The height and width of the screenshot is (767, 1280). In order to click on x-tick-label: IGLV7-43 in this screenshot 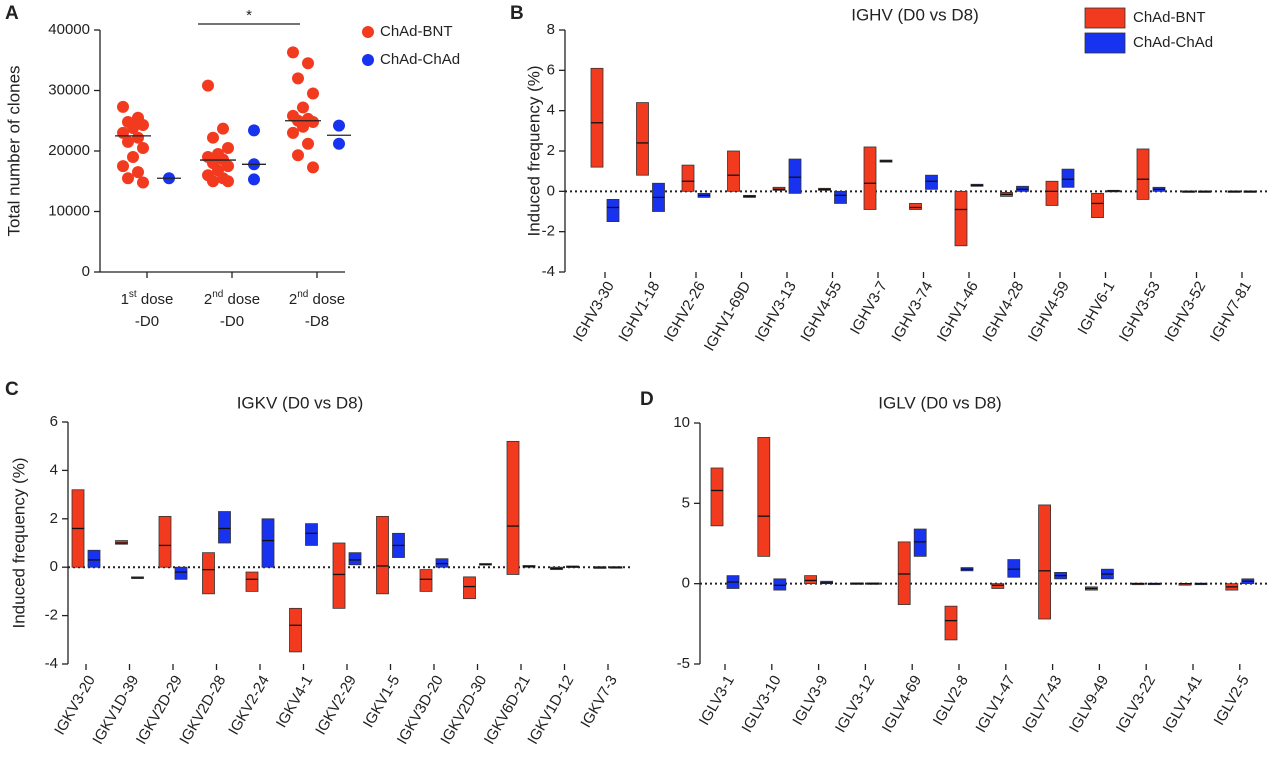, I will do `click(1042, 703)`.